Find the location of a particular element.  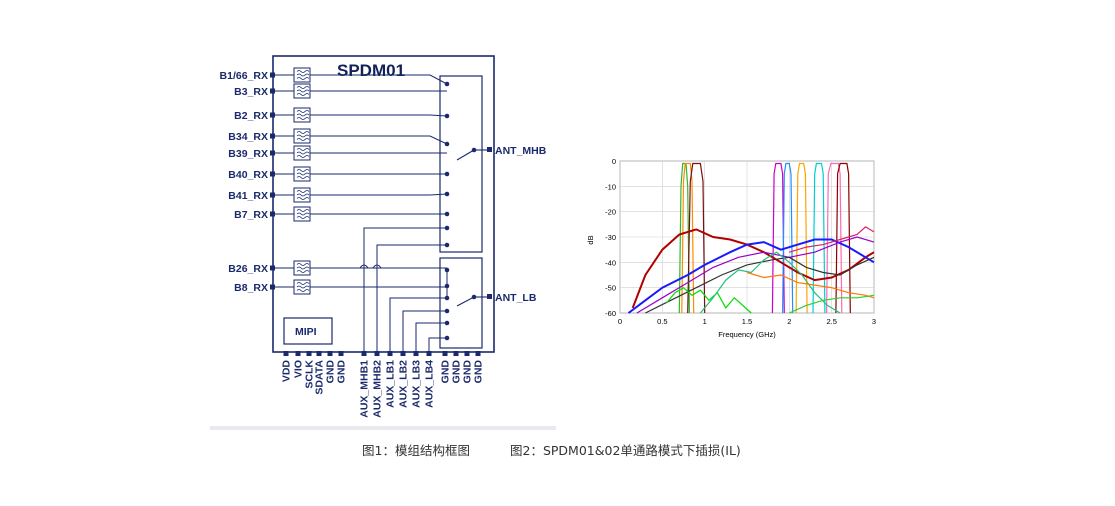

left-pin-label: B3_RX is located at coordinates (251, 92).